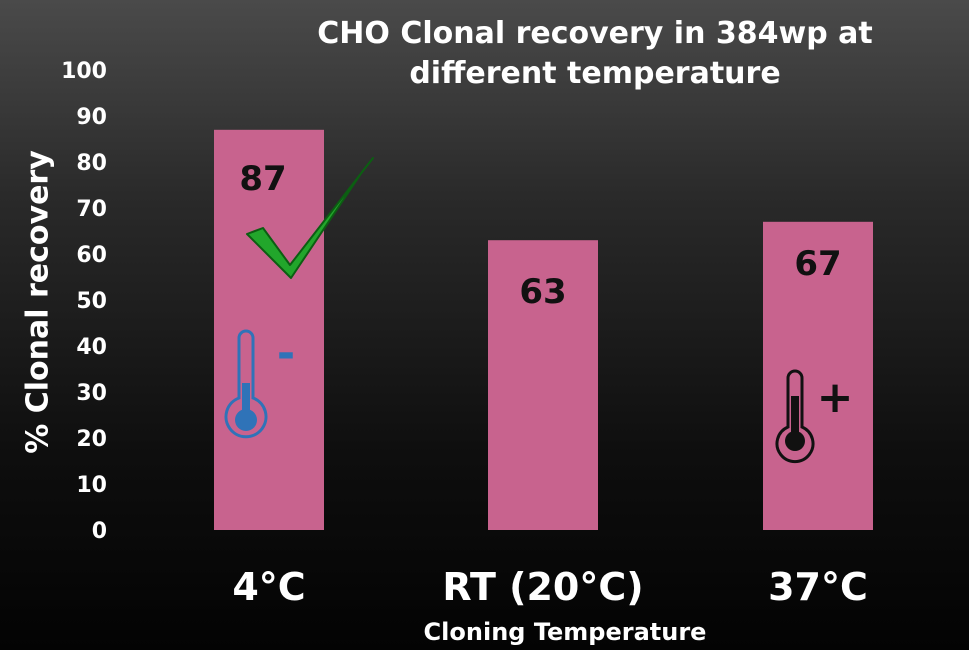  What do you see at coordinates (310, 218) in the screenshot?
I see `checkmark-icon` at bounding box center [310, 218].